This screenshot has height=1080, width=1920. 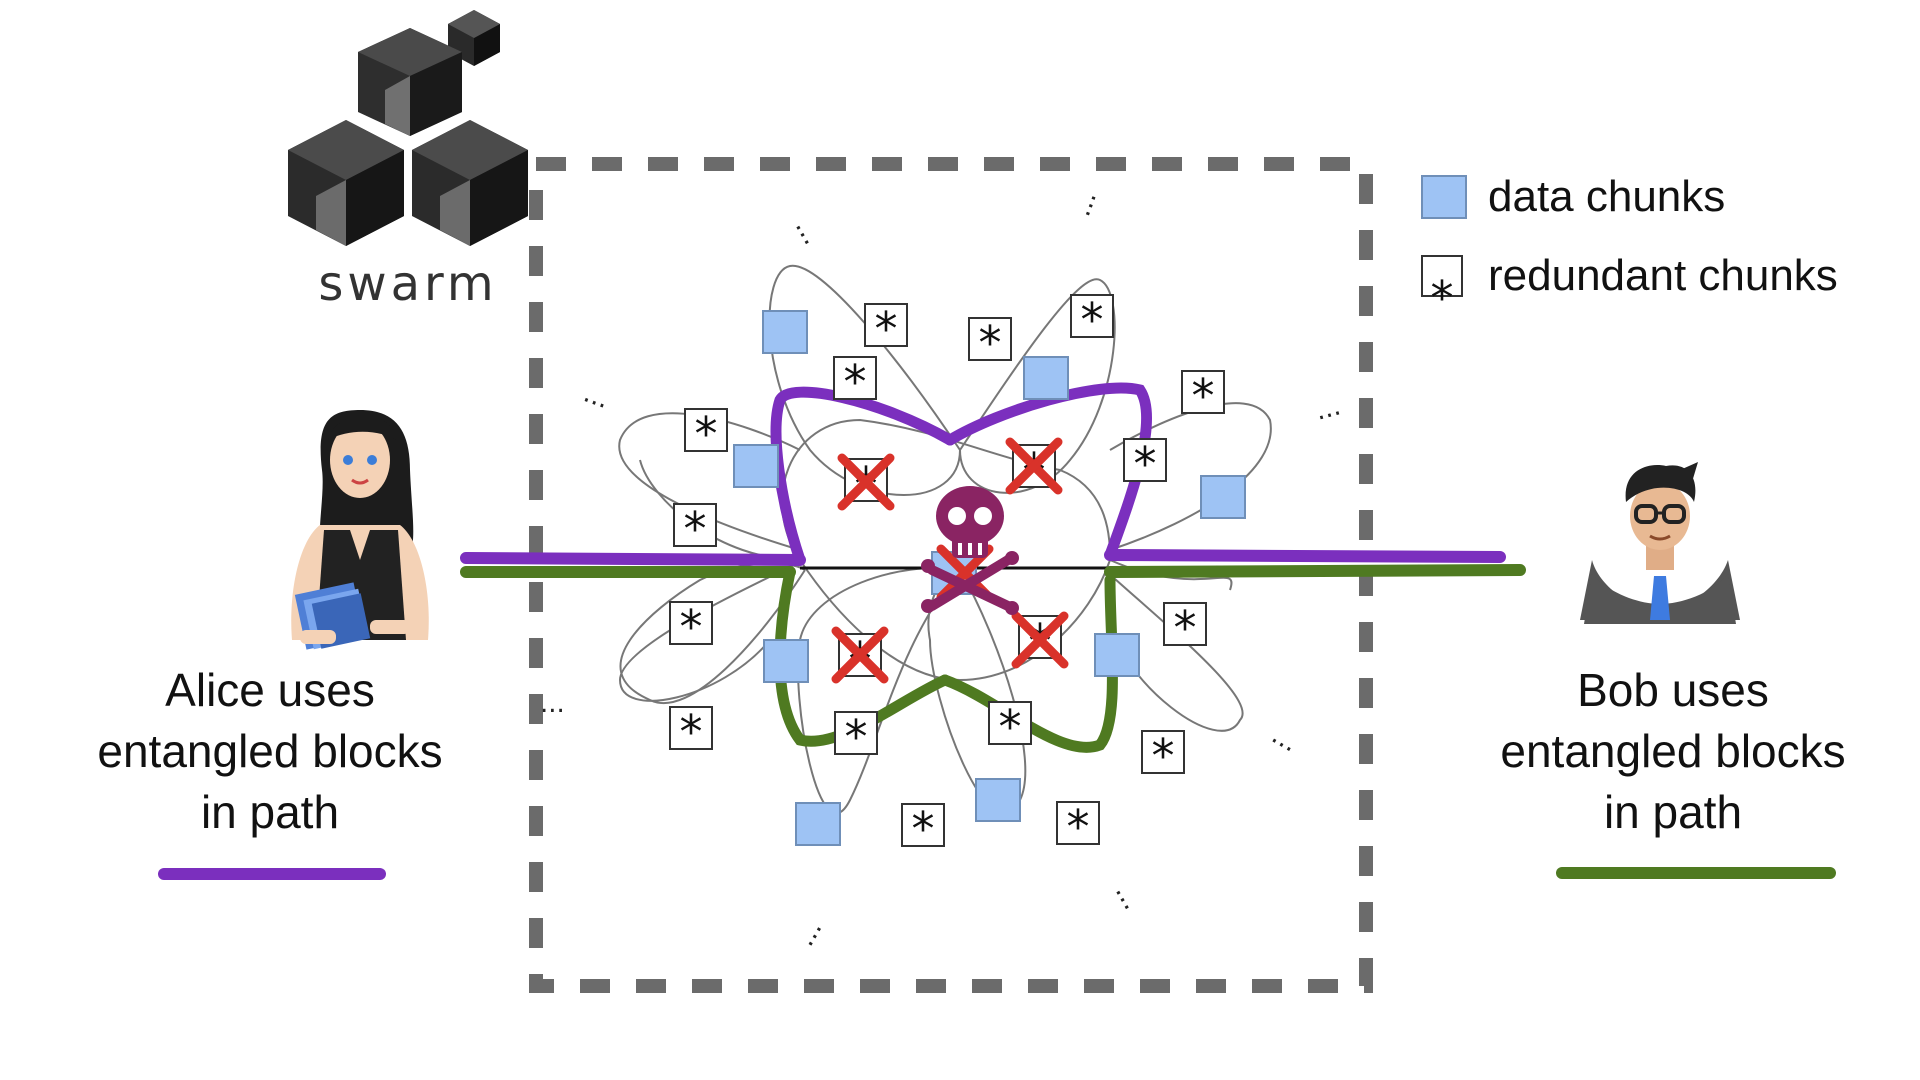 I want to click on asterisk-box-icon, so click(x=1442, y=276).